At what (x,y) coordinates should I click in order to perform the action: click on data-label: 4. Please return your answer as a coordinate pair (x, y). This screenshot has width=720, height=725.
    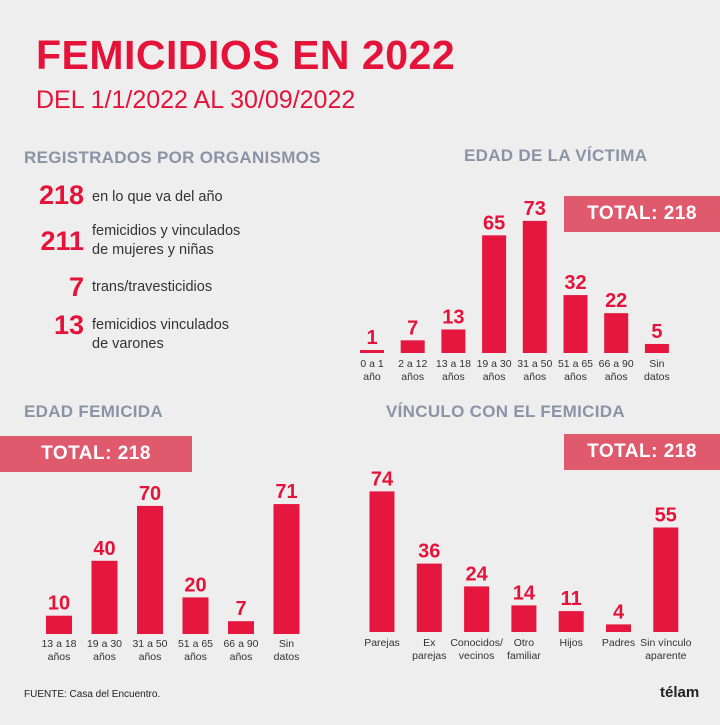
    Looking at the image, I should click on (619, 612).